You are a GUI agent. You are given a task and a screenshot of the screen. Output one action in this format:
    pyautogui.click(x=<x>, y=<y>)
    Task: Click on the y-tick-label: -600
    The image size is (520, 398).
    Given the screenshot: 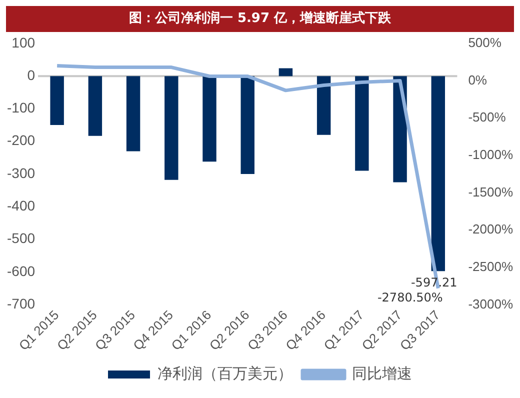 What is the action you would take?
    pyautogui.click(x=21, y=270)
    